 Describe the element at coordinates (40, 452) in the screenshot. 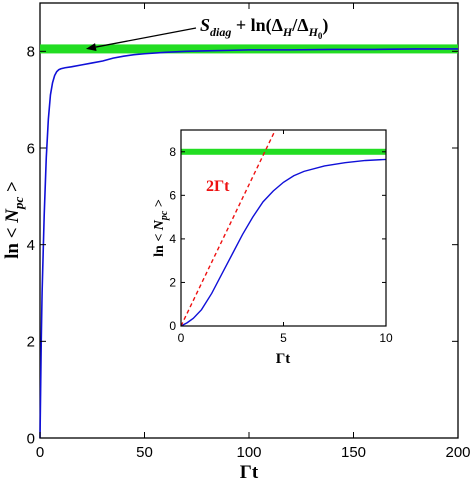

I see `main-x-tick-label: 0` at that location.